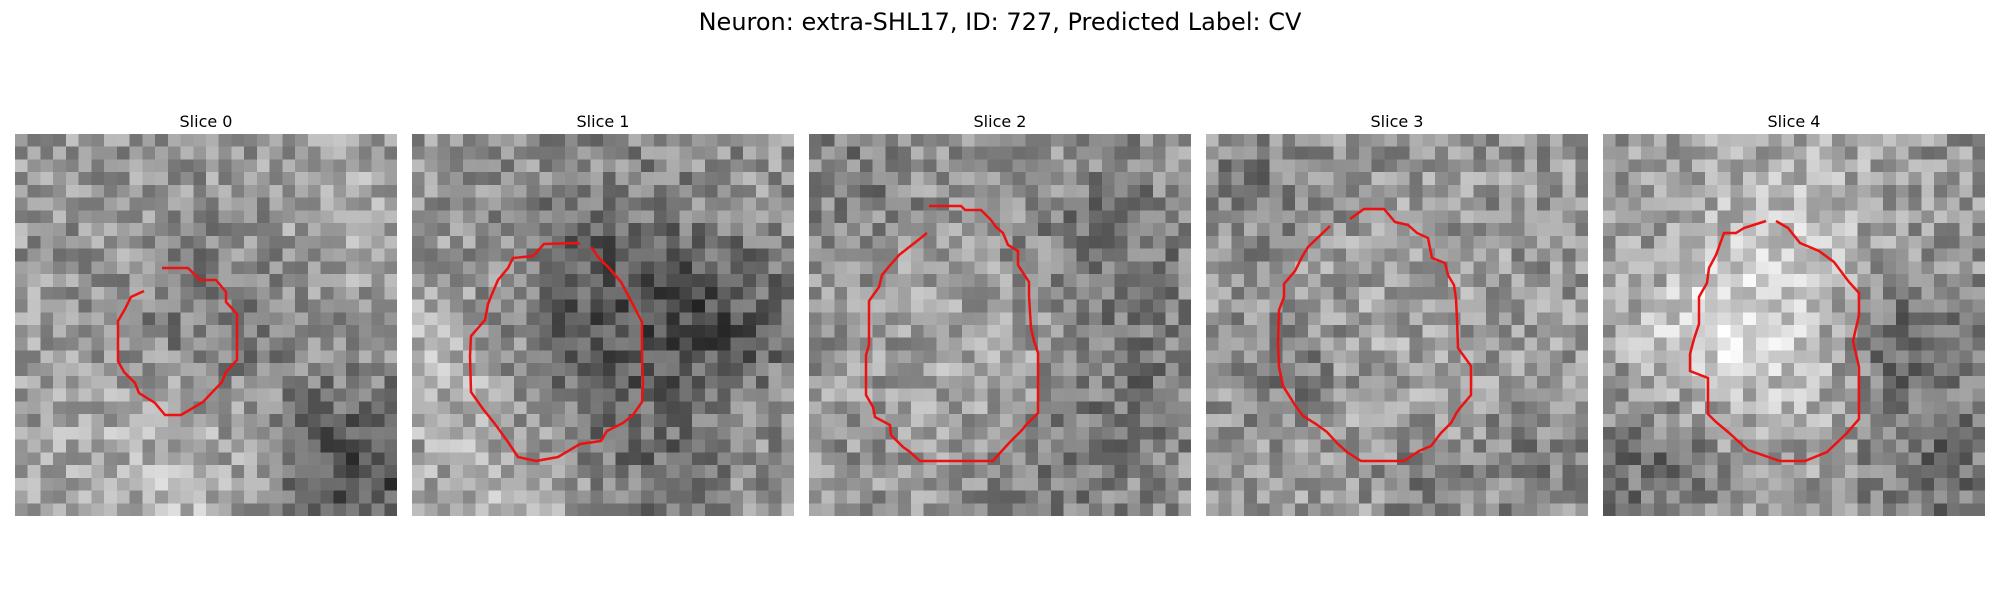 This screenshot has height=600, width=2000. Describe the element at coordinates (1397, 121) in the screenshot. I see `slice-title-3: Slice 3` at that location.